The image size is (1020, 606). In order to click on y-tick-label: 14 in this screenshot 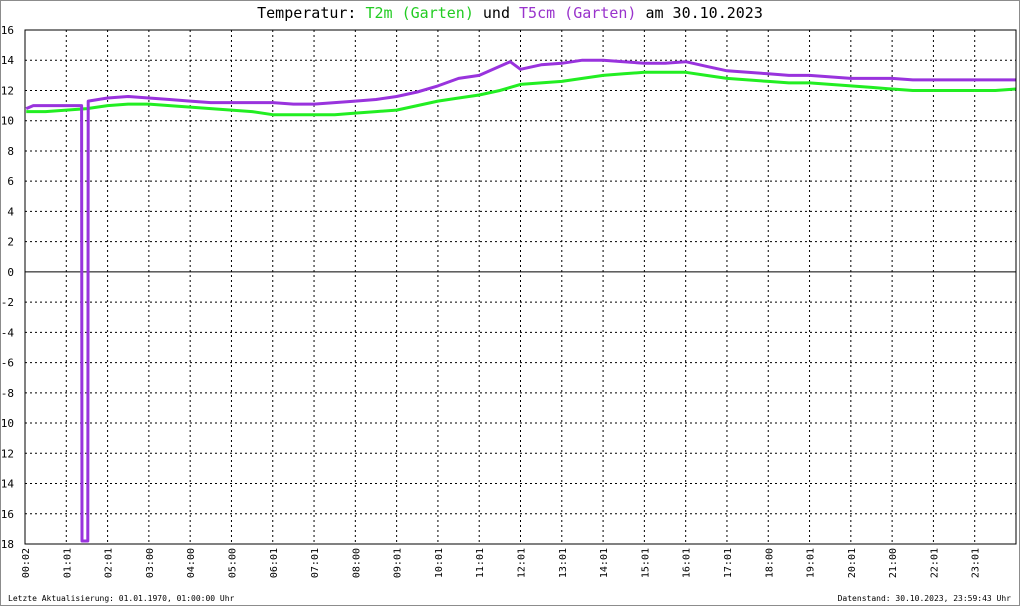, I will do `click(8, 60)`.